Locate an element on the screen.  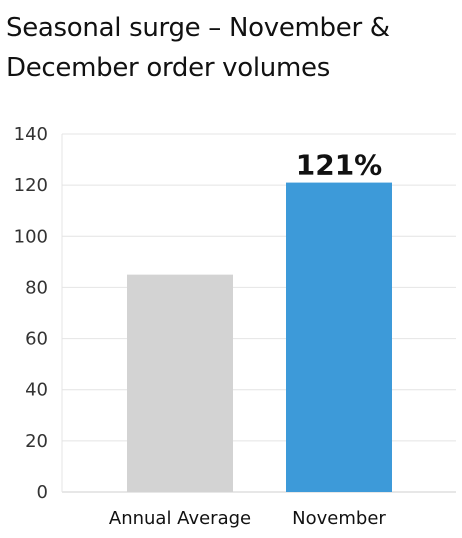
y-tick-label: 140 is located at coordinates (31, 134).